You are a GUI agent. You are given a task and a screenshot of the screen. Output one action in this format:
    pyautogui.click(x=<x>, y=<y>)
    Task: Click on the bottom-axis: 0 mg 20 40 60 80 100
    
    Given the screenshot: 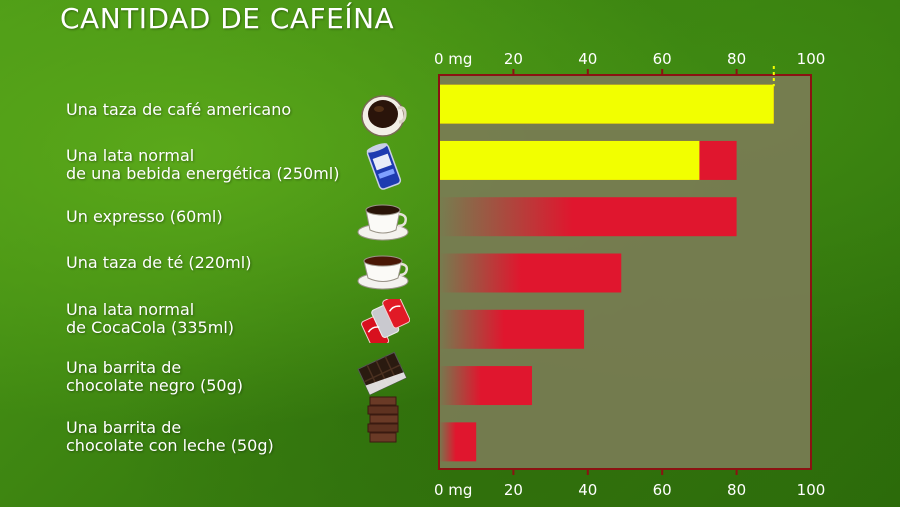 What is the action you would take?
    pyautogui.click(x=629, y=484)
    